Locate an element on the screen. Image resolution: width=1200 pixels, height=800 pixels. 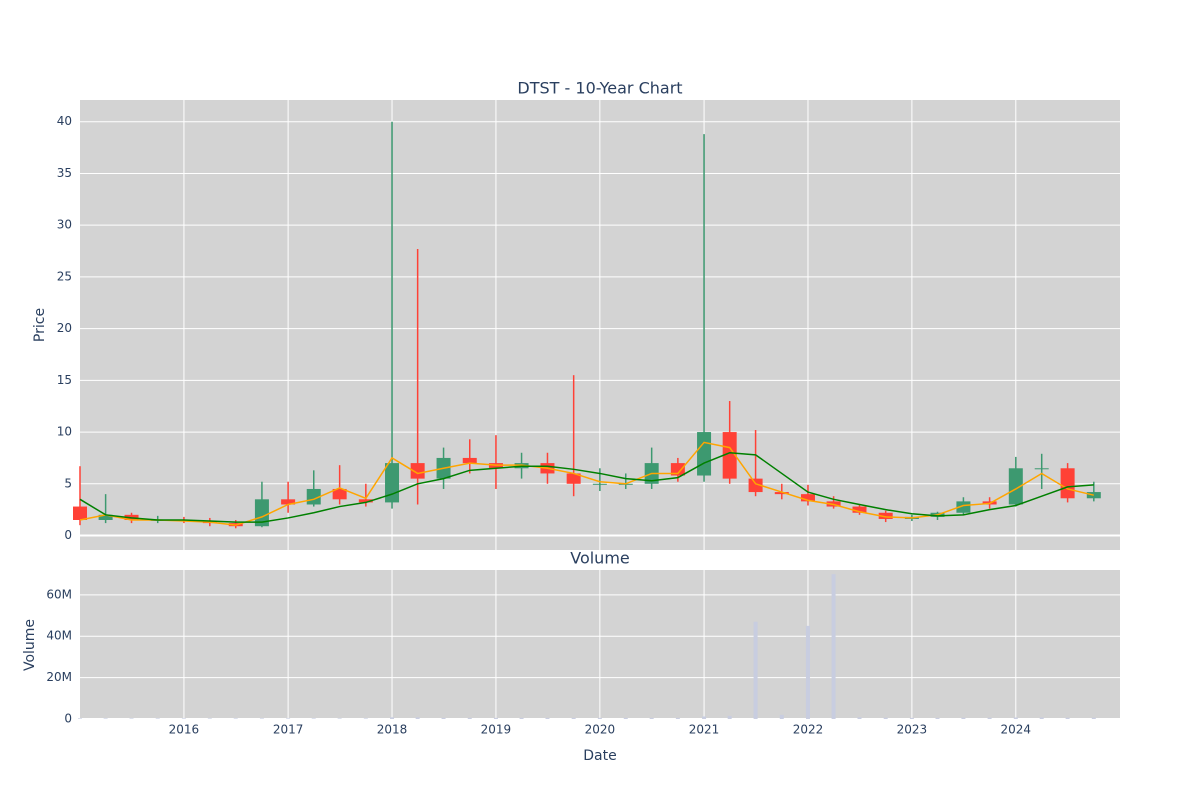
x-tick-label: 2018 is located at coordinates (392, 730).